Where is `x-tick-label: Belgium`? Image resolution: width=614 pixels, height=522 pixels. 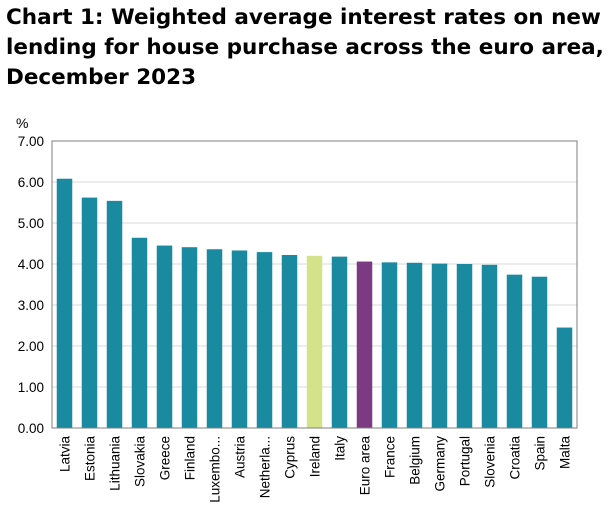 x-tick-label: Belgium is located at coordinates (415, 460).